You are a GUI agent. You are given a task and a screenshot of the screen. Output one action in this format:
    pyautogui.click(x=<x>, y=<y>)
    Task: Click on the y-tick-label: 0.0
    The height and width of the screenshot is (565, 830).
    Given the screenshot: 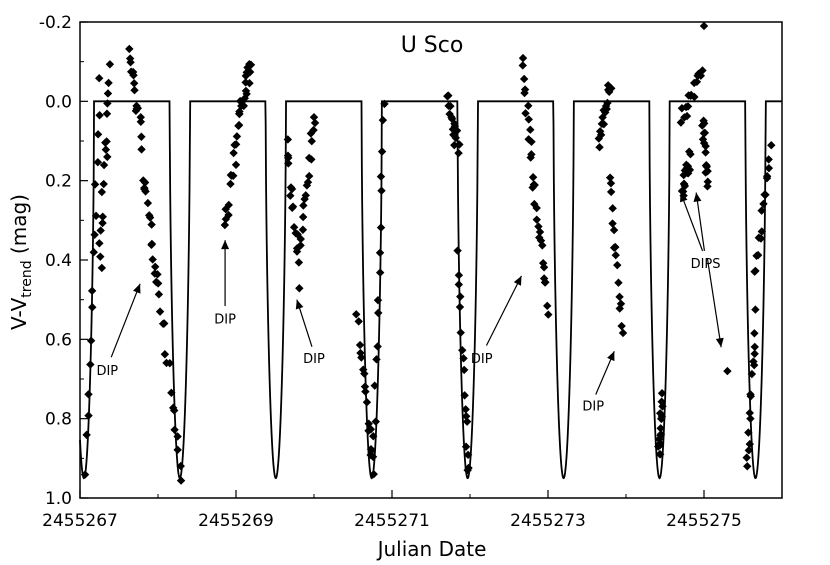 What is the action you would take?
    pyautogui.click(x=58, y=102)
    